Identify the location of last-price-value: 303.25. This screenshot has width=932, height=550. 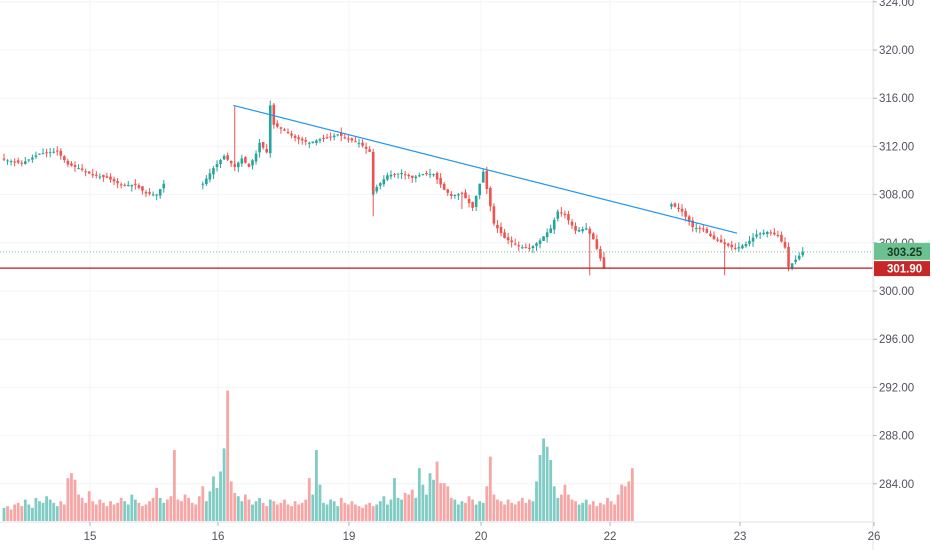
(905, 253).